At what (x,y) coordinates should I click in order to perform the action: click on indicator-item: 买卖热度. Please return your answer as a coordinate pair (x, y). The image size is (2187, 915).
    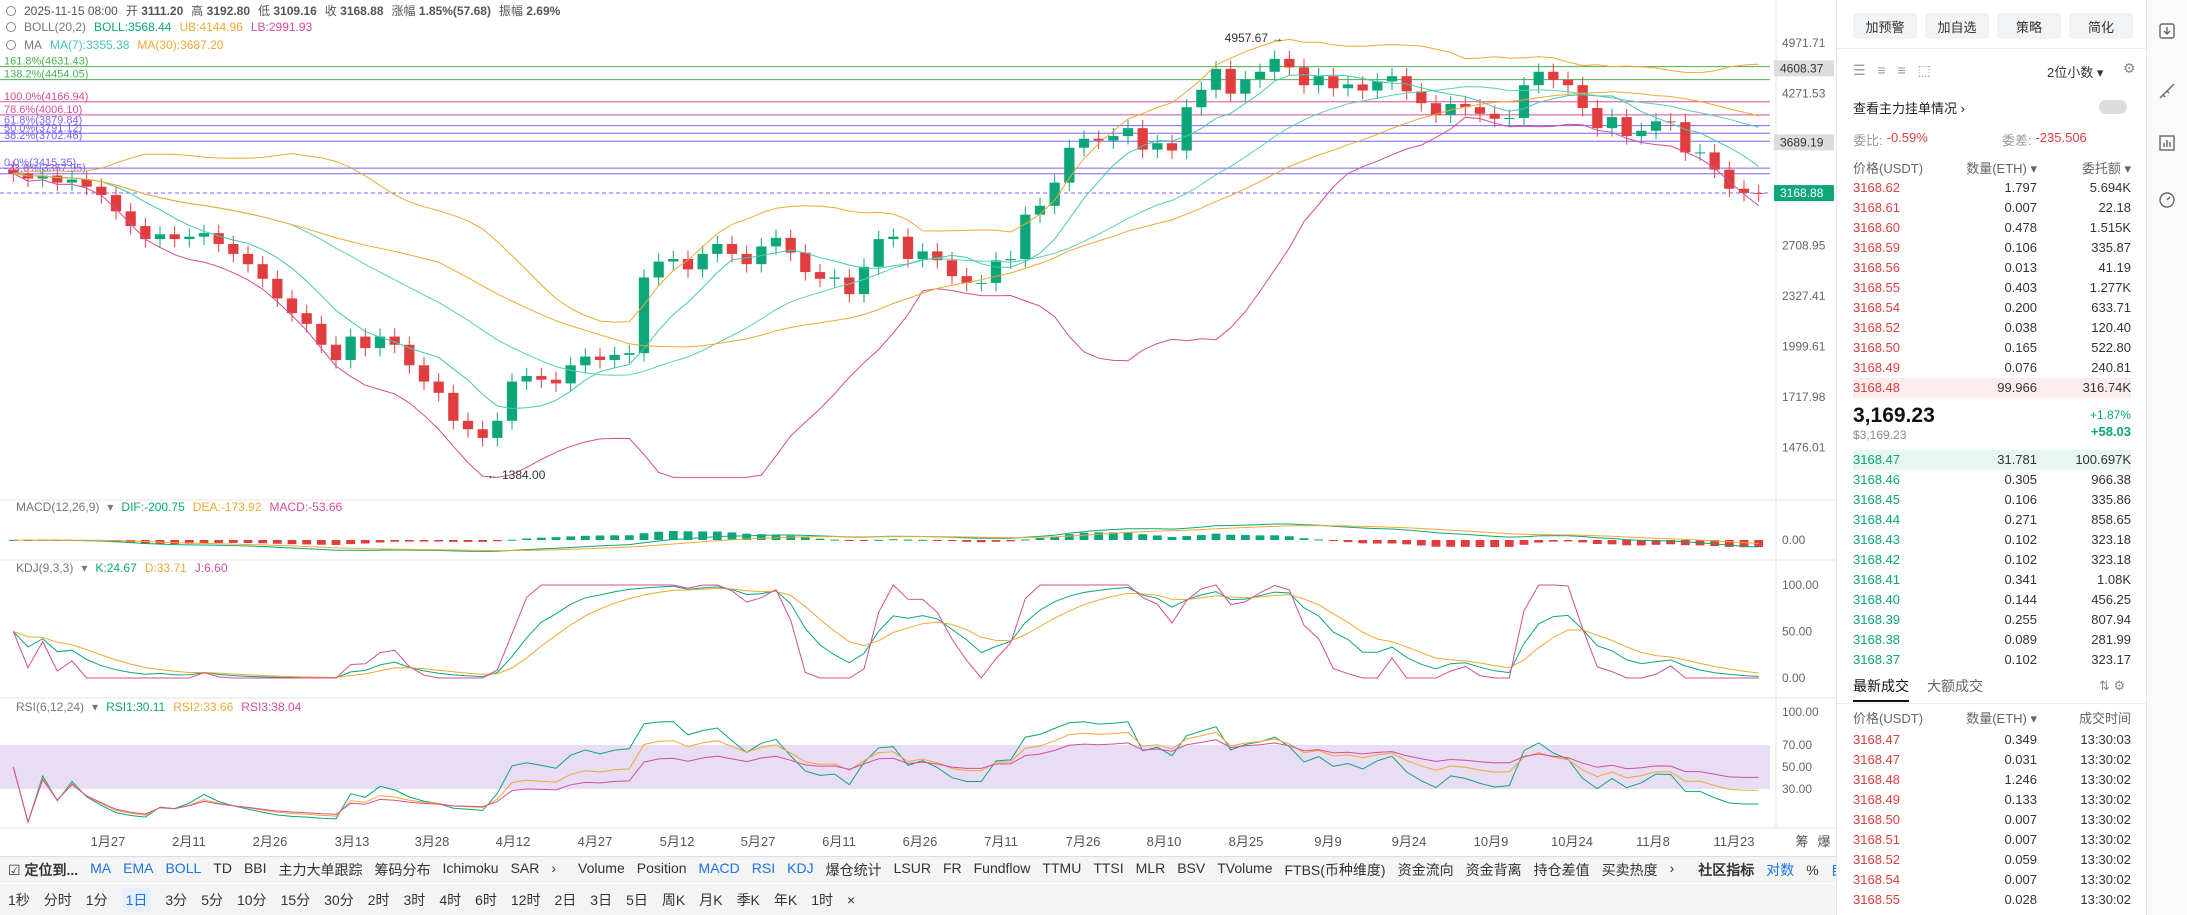
    Looking at the image, I should click on (1629, 870).